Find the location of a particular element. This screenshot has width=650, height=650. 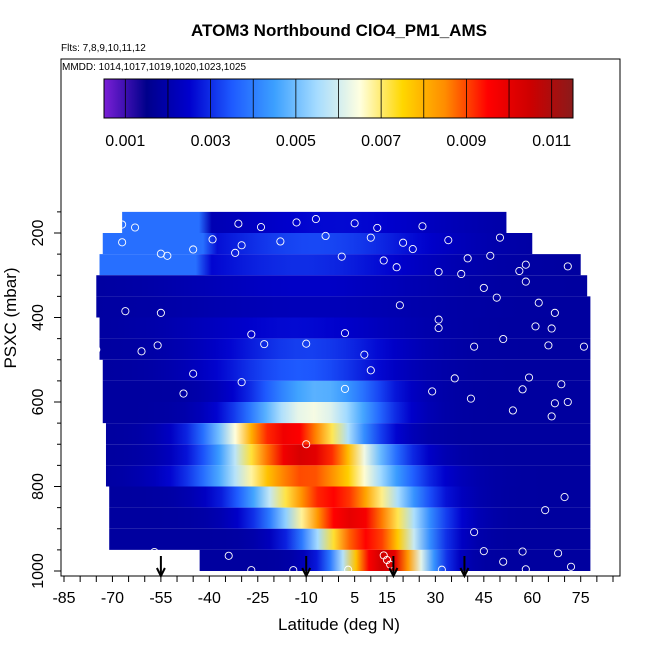

x-axis: -85 -70 -55 -40 -25 -10 5 15 30 45 60 75 is located at coordinates (333, 591).